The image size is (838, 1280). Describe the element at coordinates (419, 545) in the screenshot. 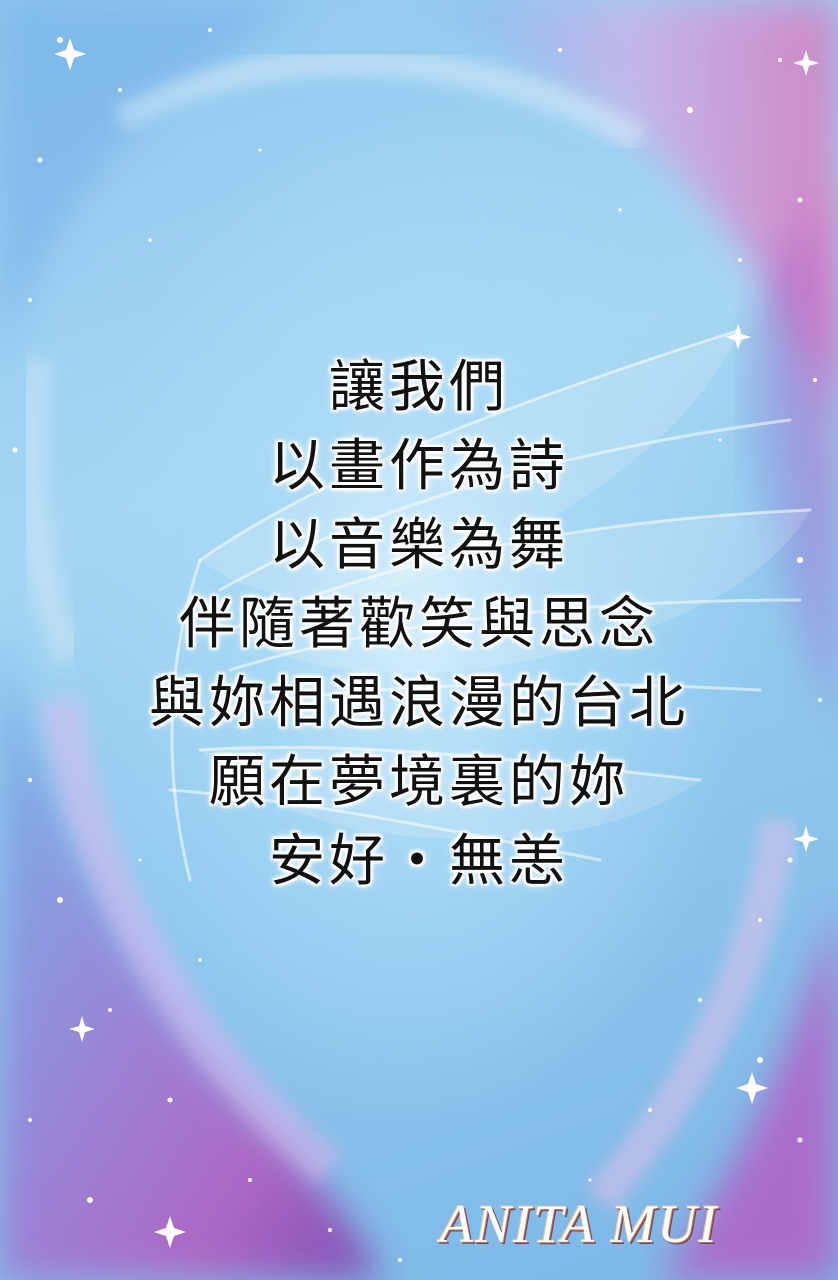

I see `poem-line-3: 以音樂為舞` at that location.